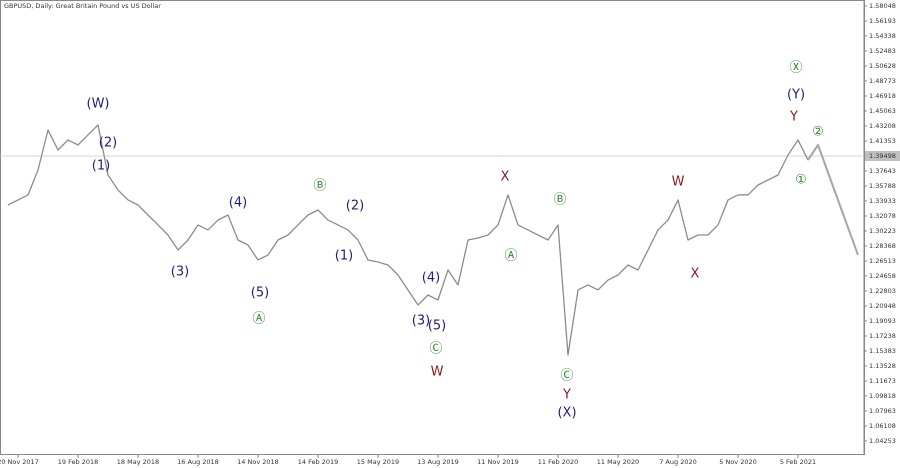 The image size is (900, 468). What do you see at coordinates (818, 132) in the screenshot?
I see `wave-label: ②` at bounding box center [818, 132].